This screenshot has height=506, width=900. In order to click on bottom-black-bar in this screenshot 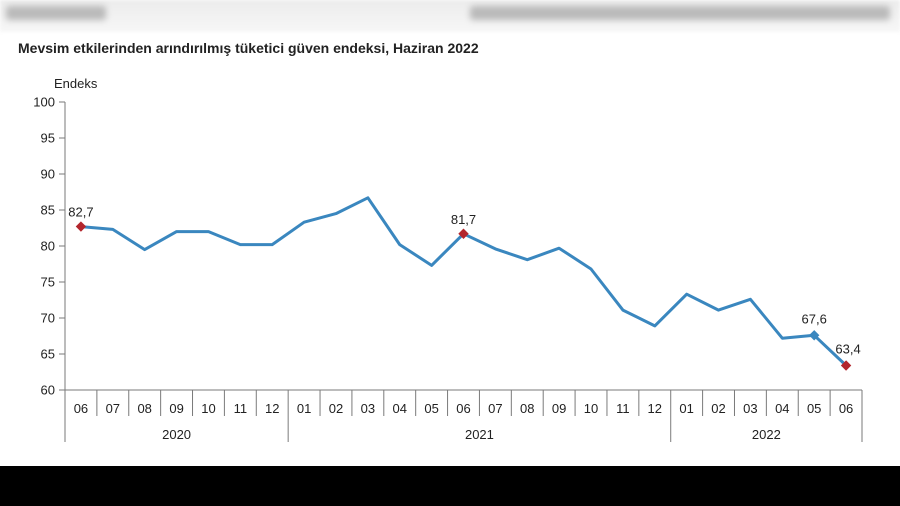, I will do `click(450, 486)`.